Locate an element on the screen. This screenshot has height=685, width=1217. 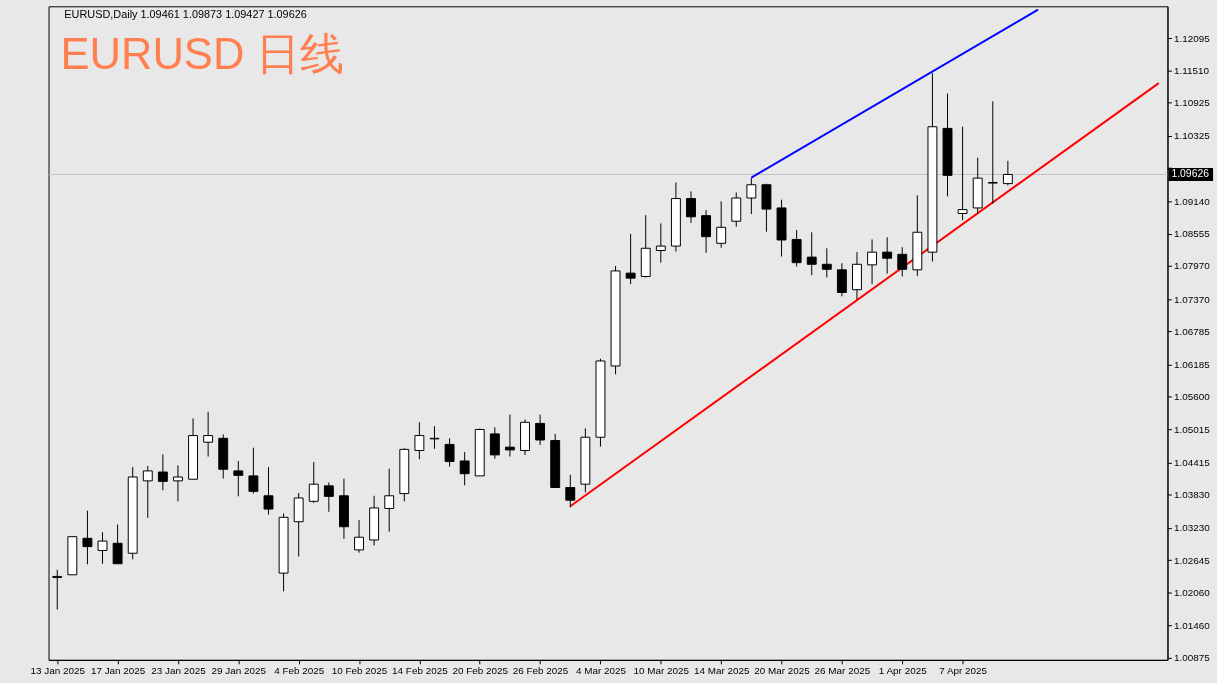
x-tick-label: 23 Jan 2025 is located at coordinates (179, 671).